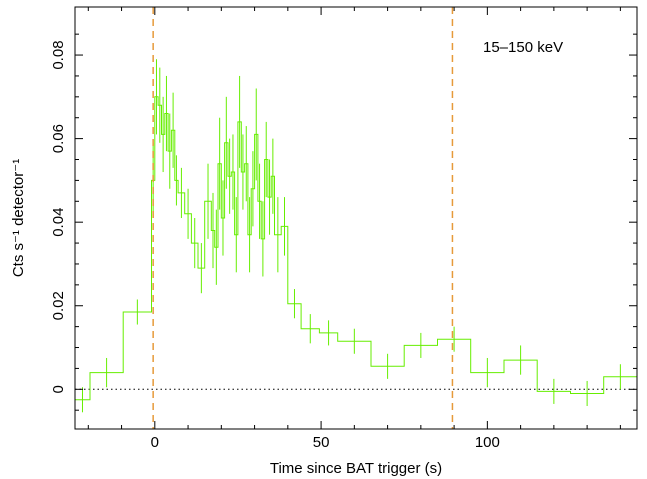 The image size is (647, 479). I want to click on y-tick-label: 0.08, so click(58, 54).